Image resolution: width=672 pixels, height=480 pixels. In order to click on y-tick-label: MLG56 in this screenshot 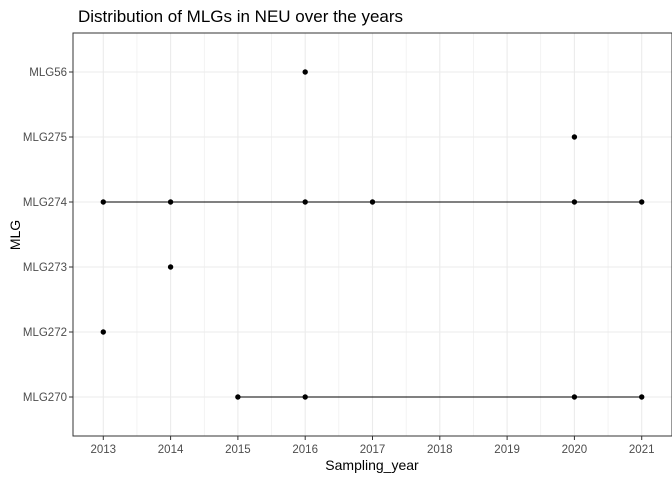, I will do `click(48, 73)`.